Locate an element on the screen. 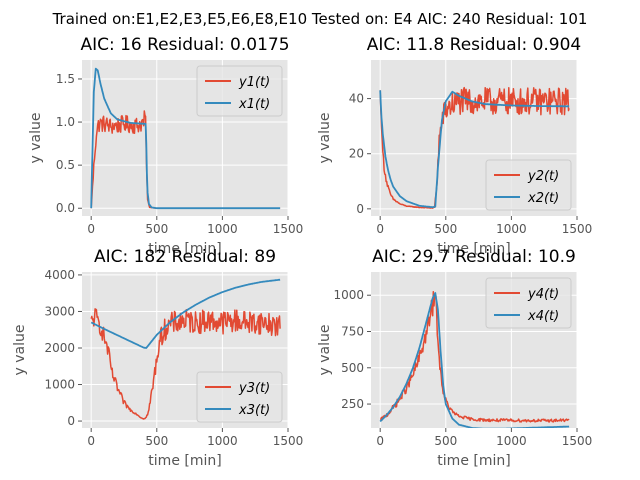 Image resolution: width=640 pixels, height=480 pixels. series-line-y2t is located at coordinates (474, 147).